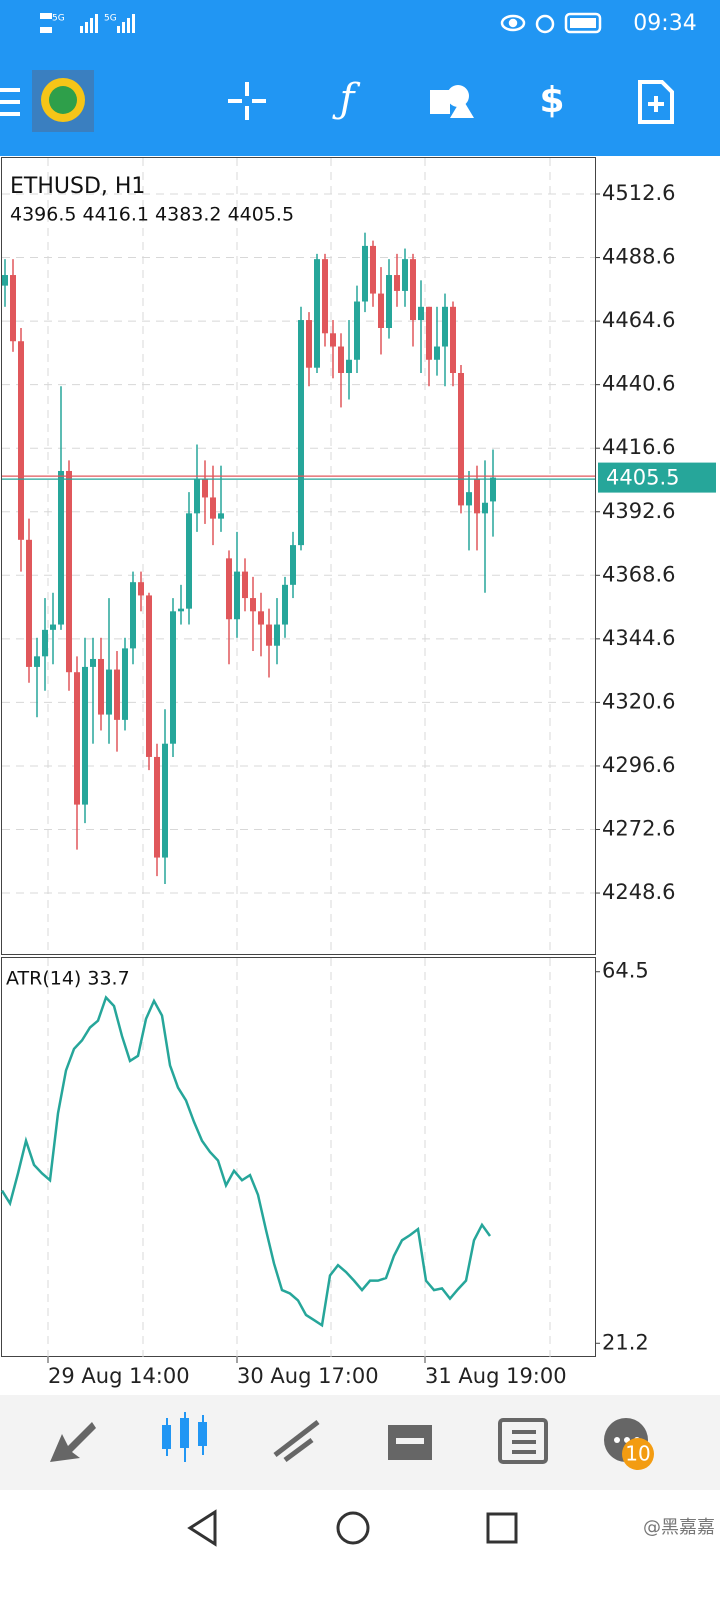 The height and width of the screenshot is (1600, 720). What do you see at coordinates (296, 1441) in the screenshot?
I see `trade-tab` at bounding box center [296, 1441].